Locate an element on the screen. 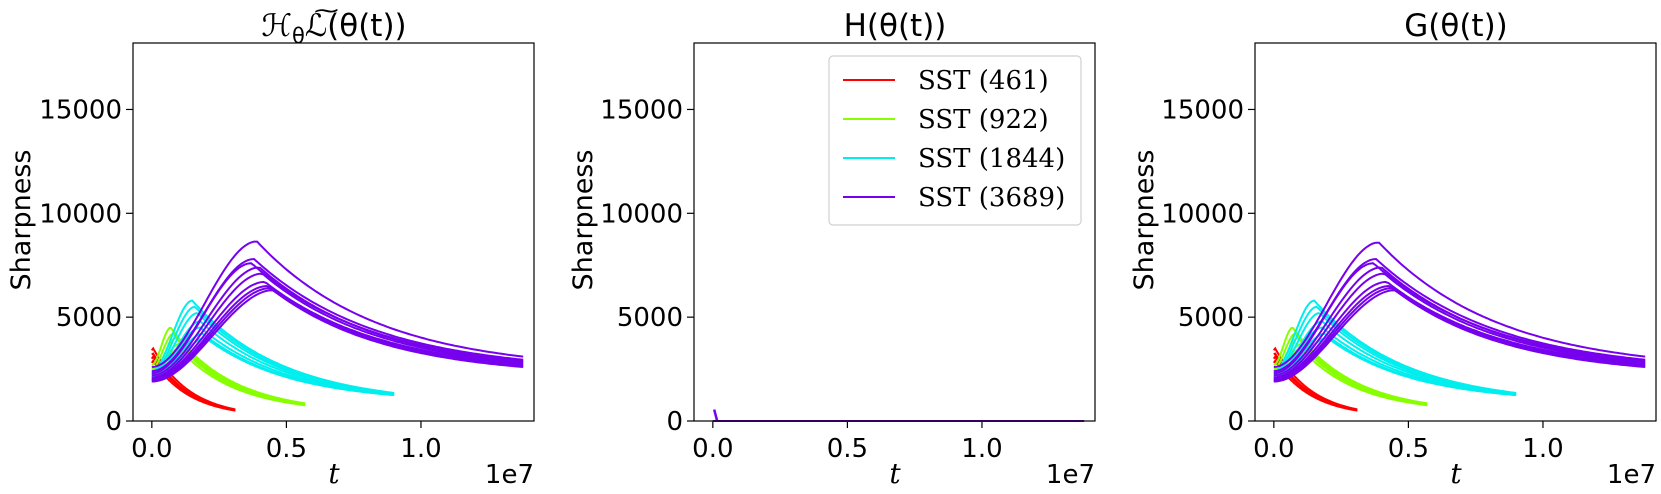  legend-label: SST (461) is located at coordinates (983, 81).